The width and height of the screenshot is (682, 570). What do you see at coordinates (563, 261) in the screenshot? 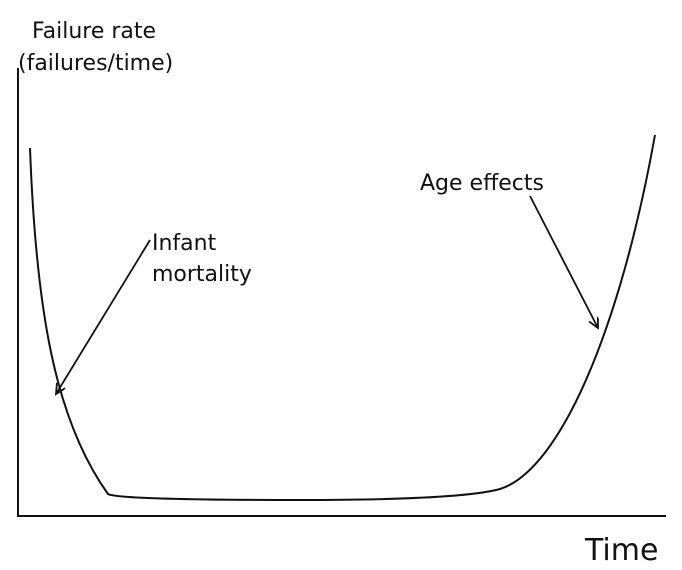
I see `age-arrow` at bounding box center [563, 261].